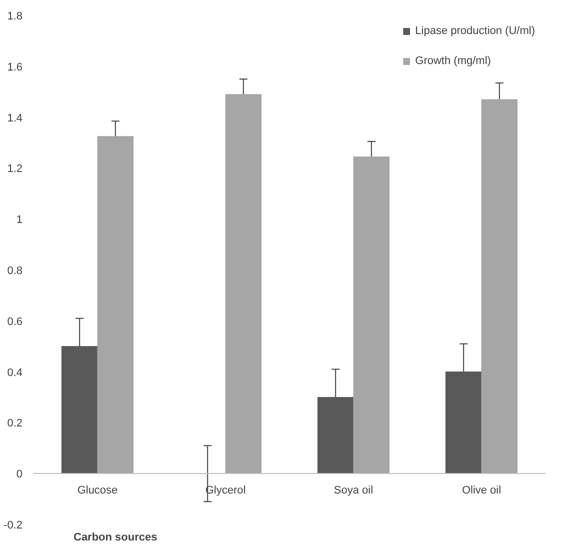 This screenshot has height=558, width=569. I want to click on x-tick-label: Soya oil, so click(354, 490).